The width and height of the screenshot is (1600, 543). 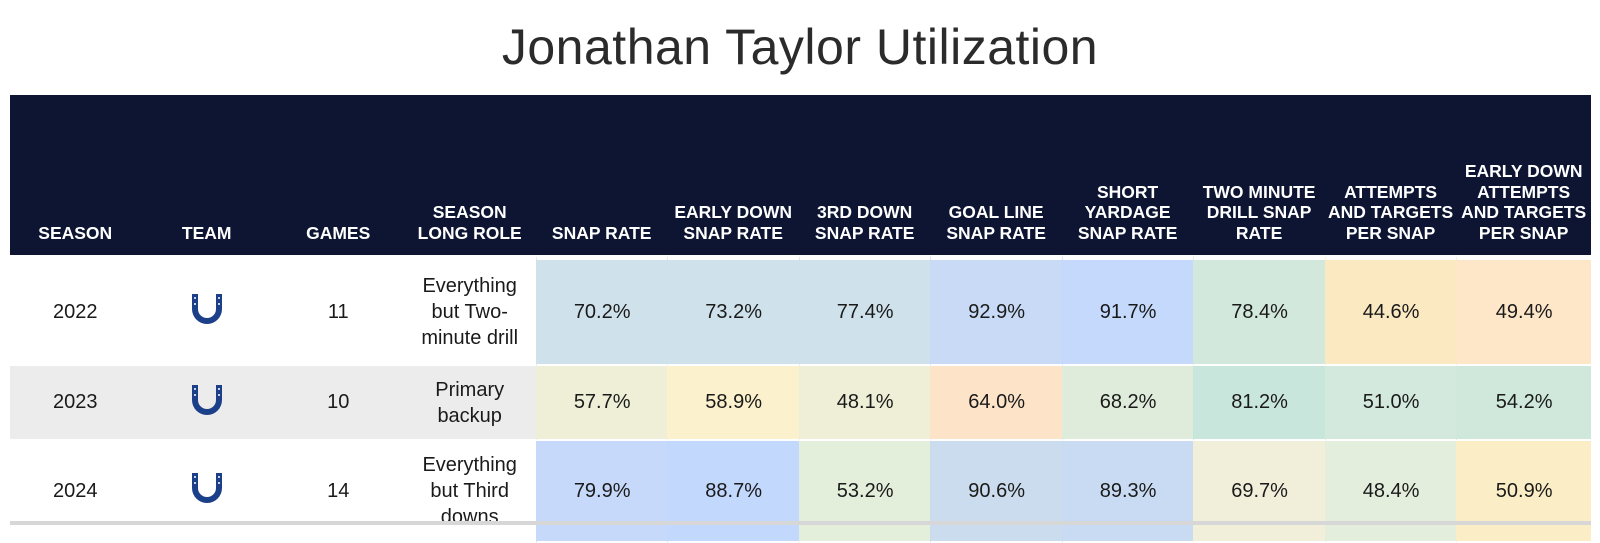 I want to click on header-games: GAMES, so click(x=338, y=175).